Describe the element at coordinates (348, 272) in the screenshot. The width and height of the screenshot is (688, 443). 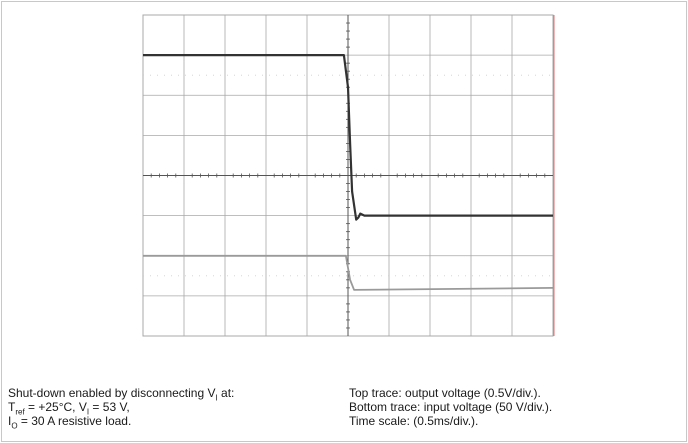
I see `input-voltage-trace` at that location.